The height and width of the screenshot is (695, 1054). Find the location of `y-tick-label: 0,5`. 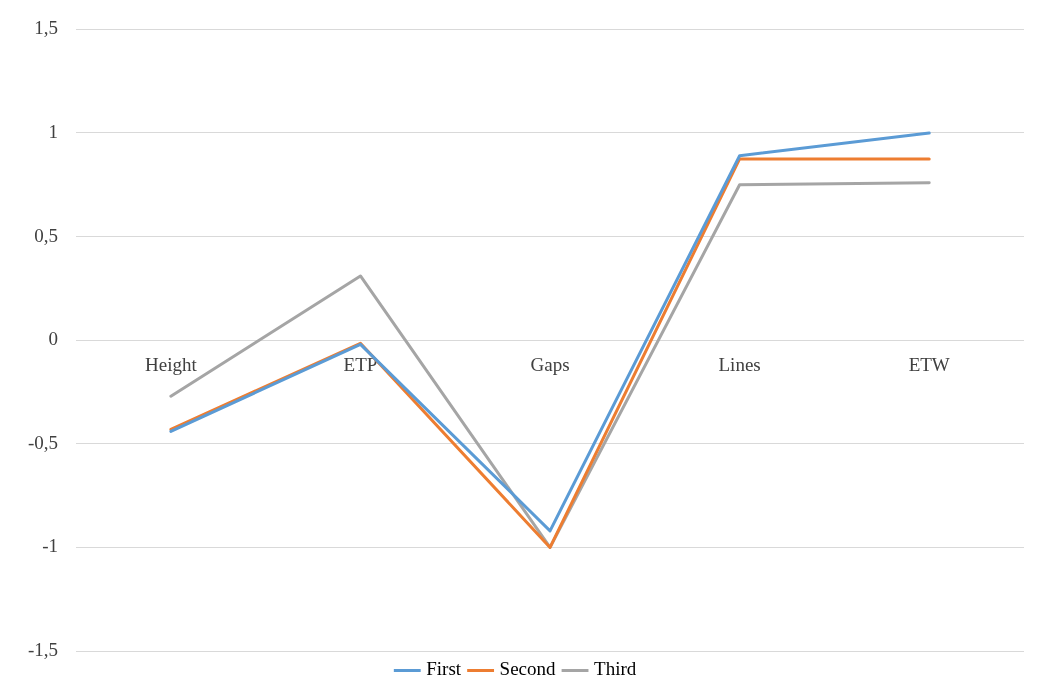

y-tick-label: 0,5 is located at coordinates (46, 235).